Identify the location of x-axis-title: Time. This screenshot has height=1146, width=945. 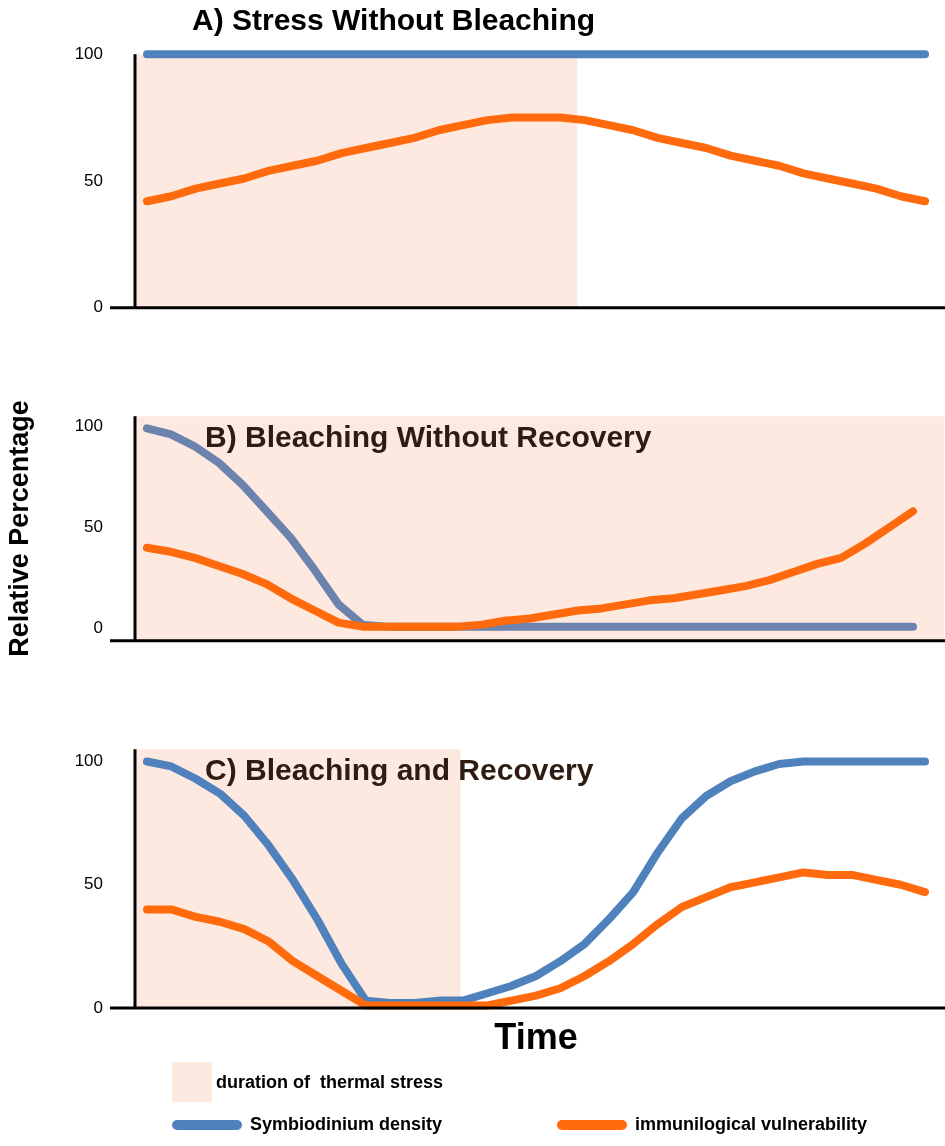
(536, 1037).